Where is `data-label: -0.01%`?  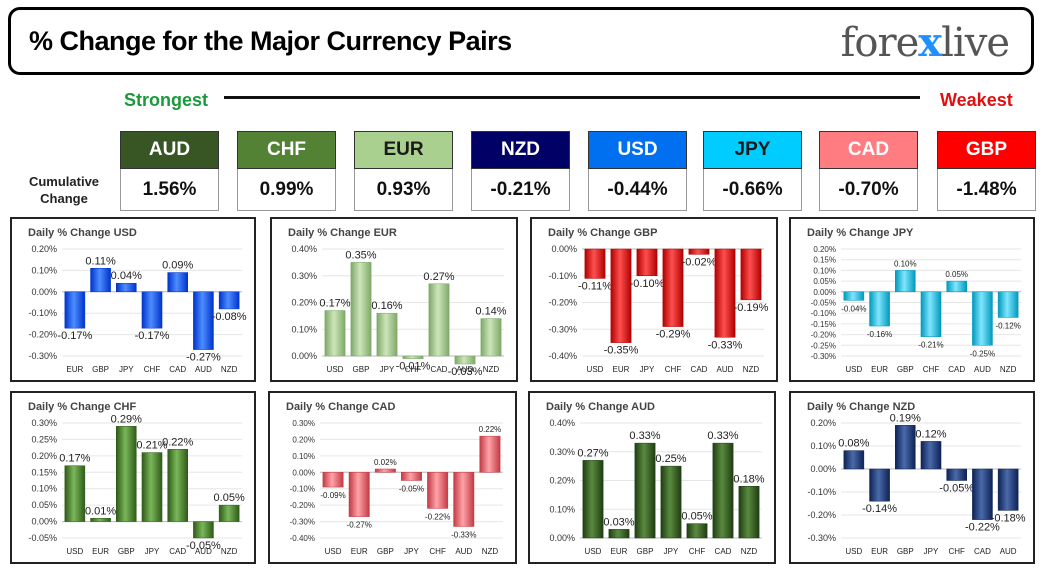 data-label: -0.01% is located at coordinates (413, 367).